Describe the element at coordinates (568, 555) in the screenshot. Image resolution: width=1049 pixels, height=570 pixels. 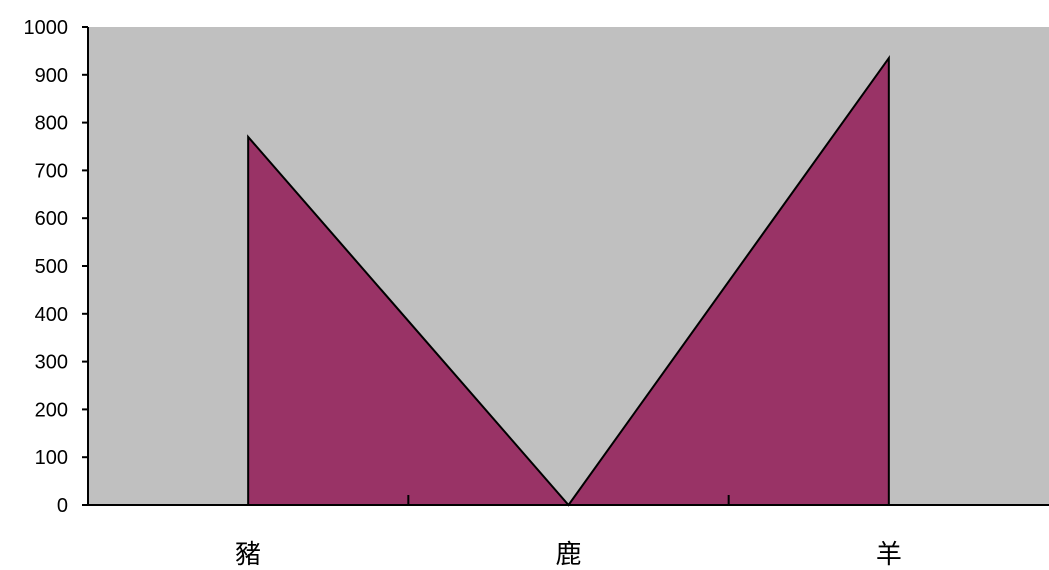
I see `x-category-label-2: 鹿` at that location.